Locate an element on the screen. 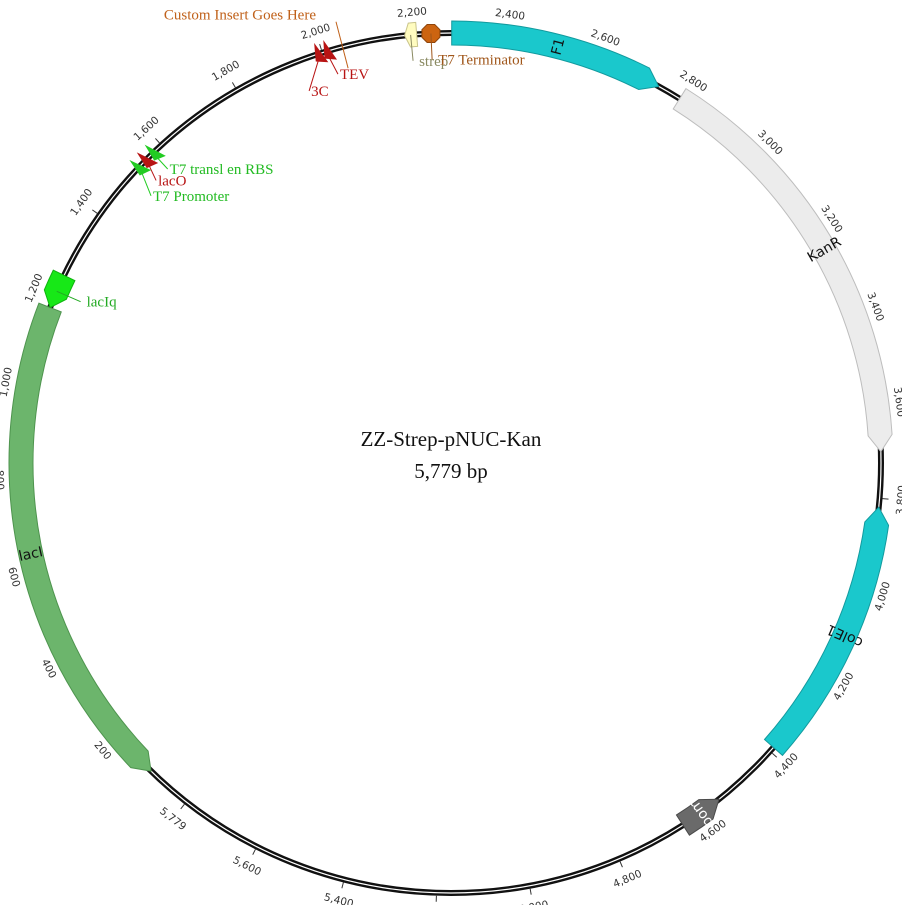 The image size is (902, 905). tick-label: 4,800 is located at coordinates (627, 879).